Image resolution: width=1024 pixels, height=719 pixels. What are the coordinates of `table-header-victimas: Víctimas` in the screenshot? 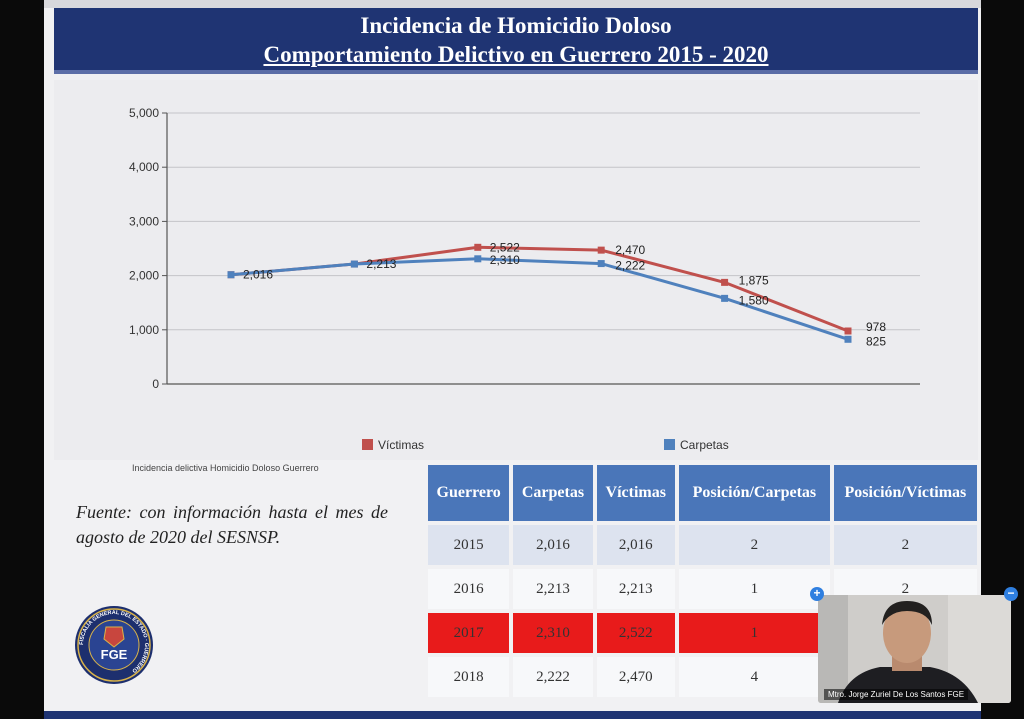 It's located at (635, 493).